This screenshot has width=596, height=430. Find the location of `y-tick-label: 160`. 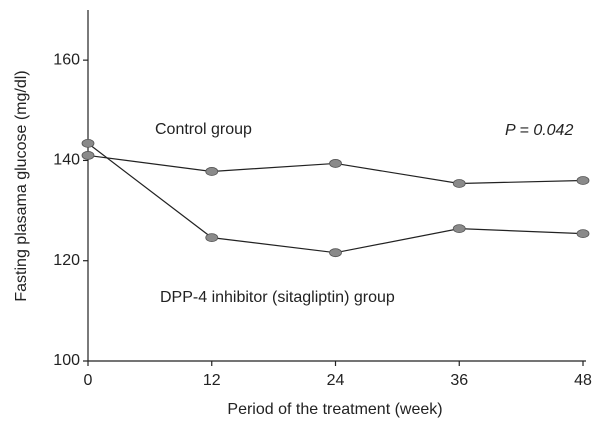

y-tick-label: 160 is located at coordinates (66, 59).